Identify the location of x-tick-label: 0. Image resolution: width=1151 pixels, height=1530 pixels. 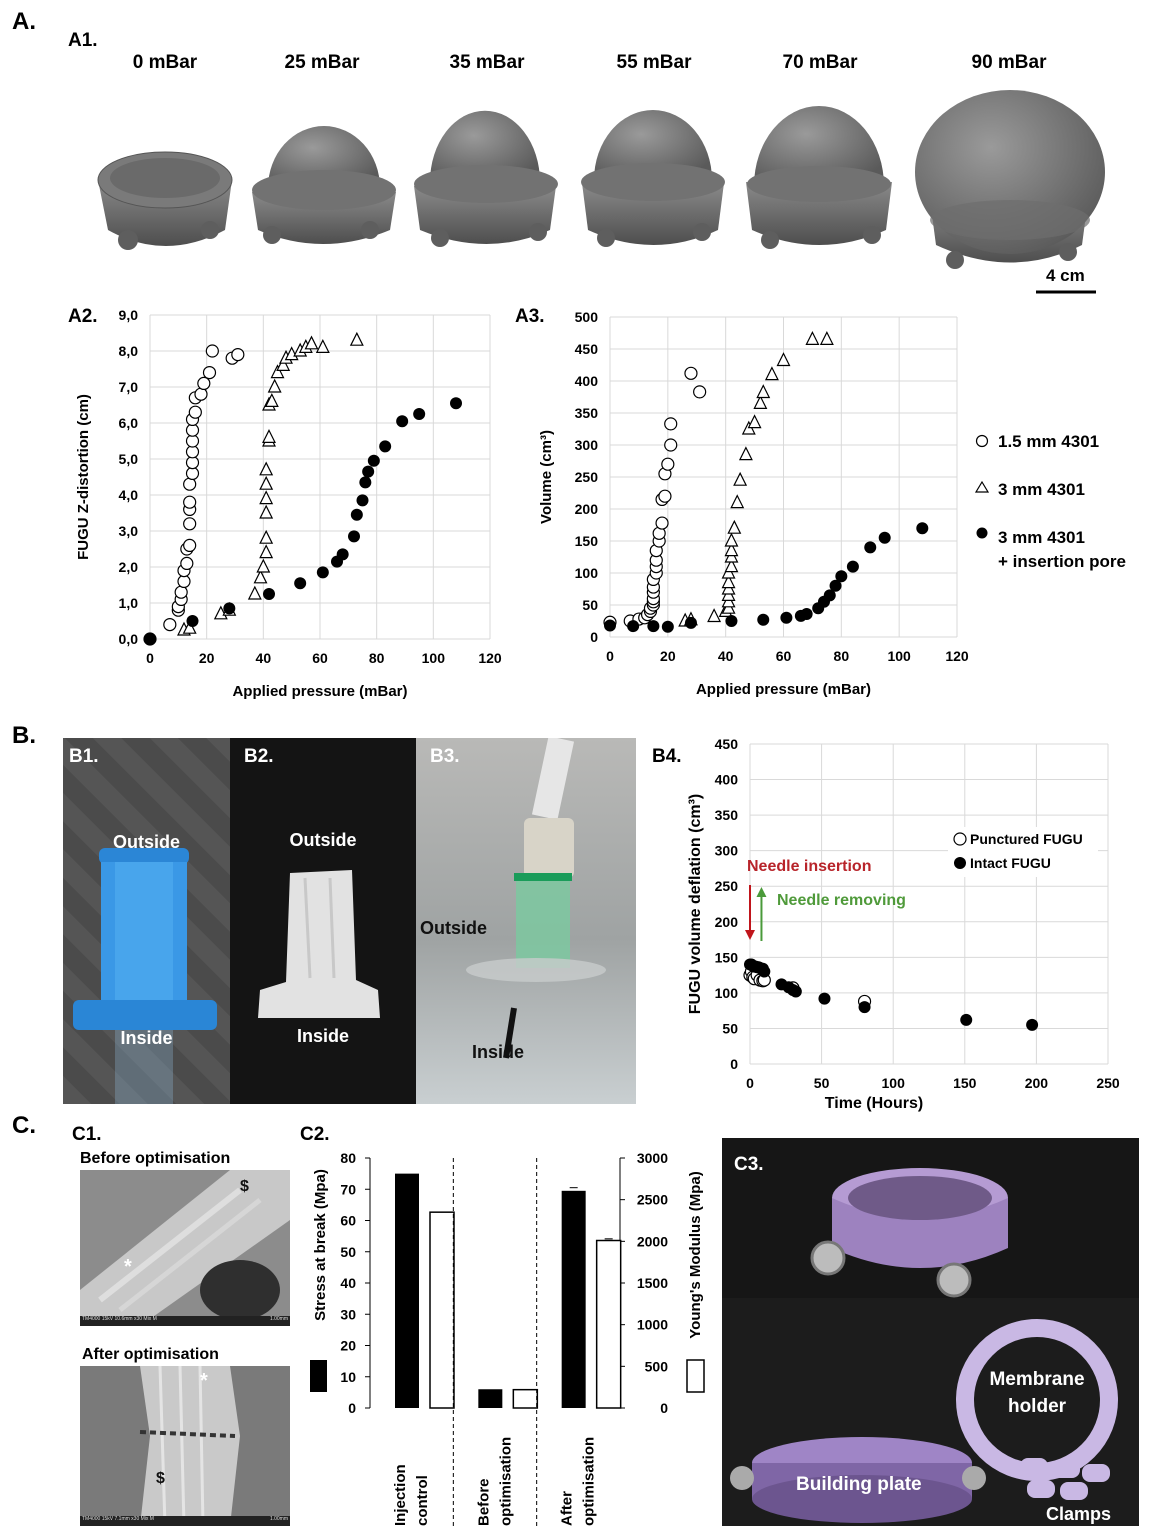
(750, 1083).